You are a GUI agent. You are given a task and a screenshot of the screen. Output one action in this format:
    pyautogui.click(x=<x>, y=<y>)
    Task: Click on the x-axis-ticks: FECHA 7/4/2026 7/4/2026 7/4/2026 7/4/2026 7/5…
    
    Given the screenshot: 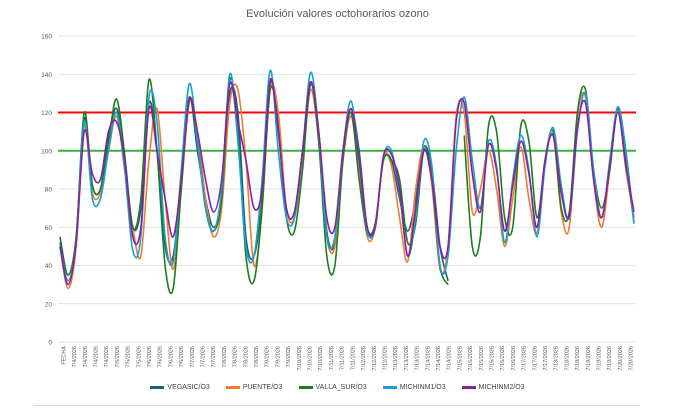 What is the action you would take?
    pyautogui.click(x=347, y=358)
    